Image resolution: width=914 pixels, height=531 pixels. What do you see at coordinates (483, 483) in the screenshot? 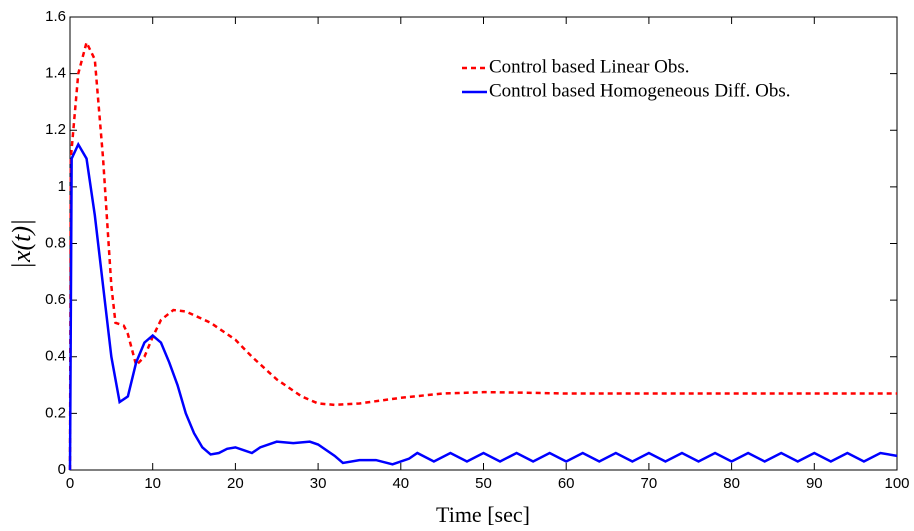
I see `x-tick-label: 50` at bounding box center [483, 483].